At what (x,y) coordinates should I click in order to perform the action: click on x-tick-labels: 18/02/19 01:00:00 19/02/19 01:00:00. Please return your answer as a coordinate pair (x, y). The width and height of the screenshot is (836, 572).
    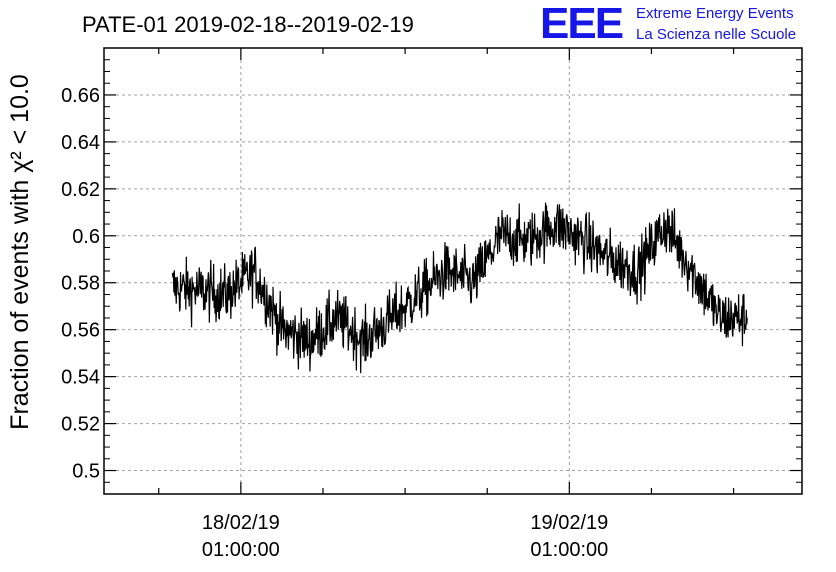
    Looking at the image, I should click on (405, 536).